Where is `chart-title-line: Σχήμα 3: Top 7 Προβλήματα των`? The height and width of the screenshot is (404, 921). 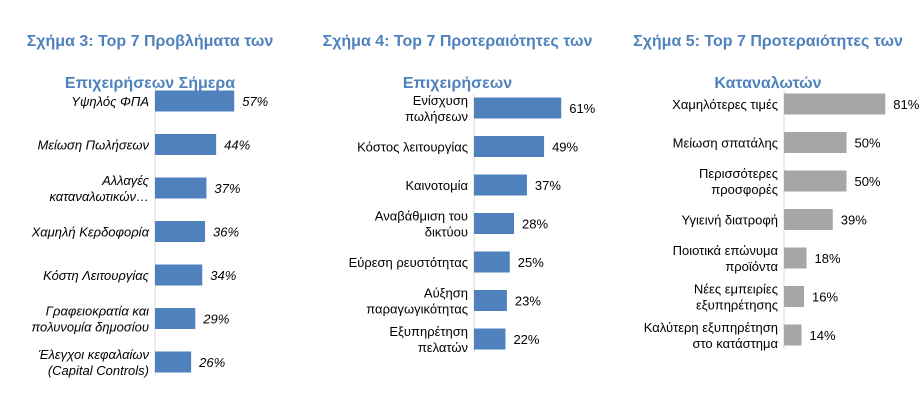 chart-title-line: Σχήμα 3: Top 7 Προβλήματα των is located at coordinates (150, 41).